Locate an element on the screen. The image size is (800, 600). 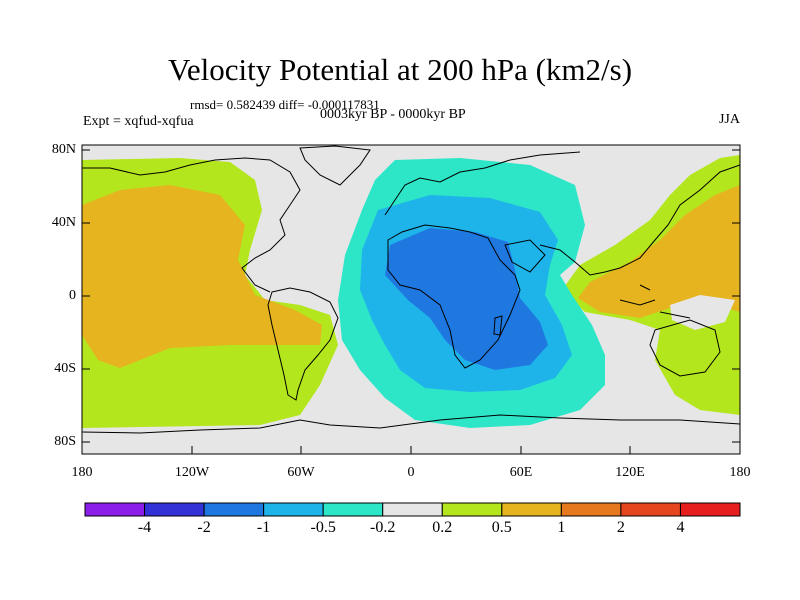
pacific-strong-positive-region is located at coordinates (202, 276).